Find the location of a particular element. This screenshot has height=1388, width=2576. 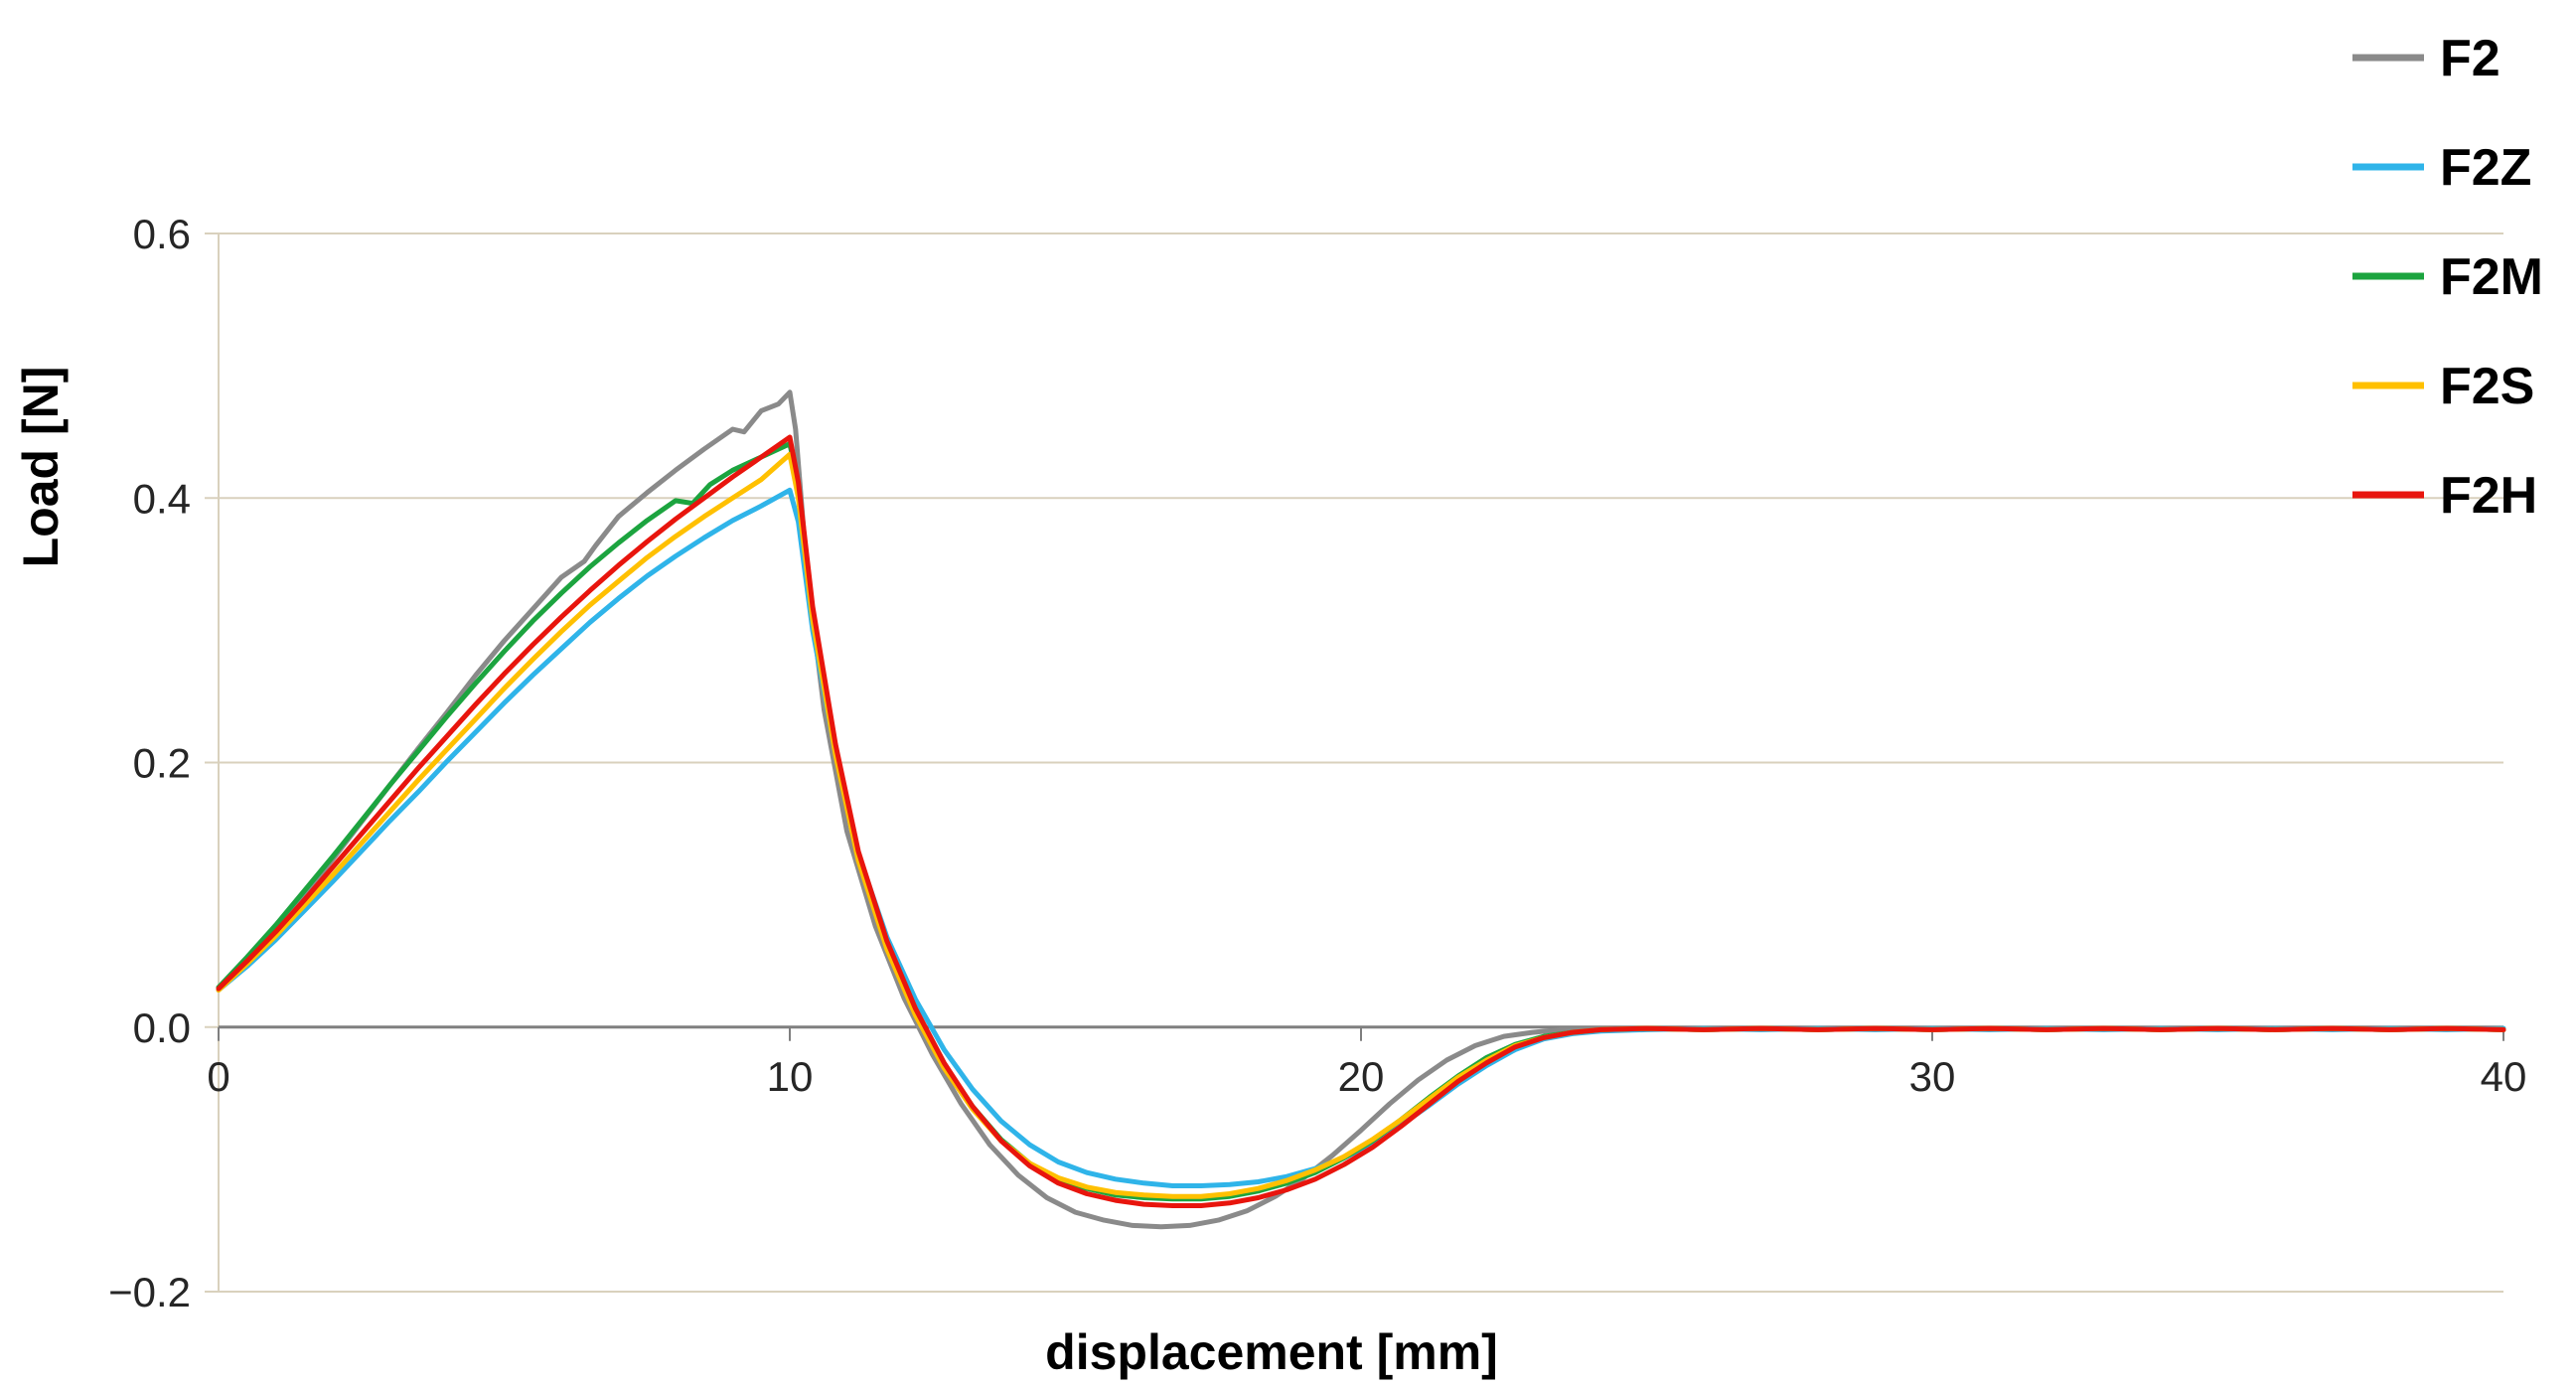

legend-label: F2M is located at coordinates (2491, 277).